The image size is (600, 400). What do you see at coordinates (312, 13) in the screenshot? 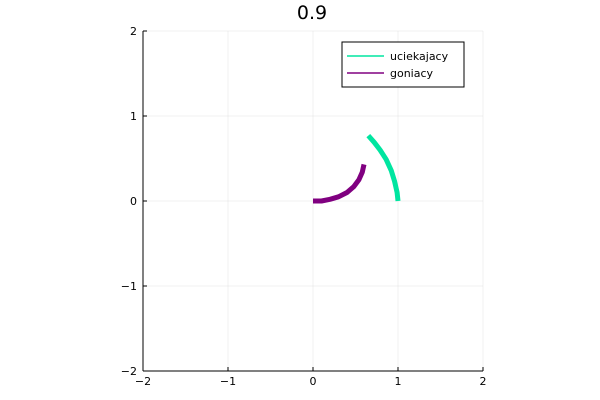
I see `chart-title: 0.9` at bounding box center [312, 13].